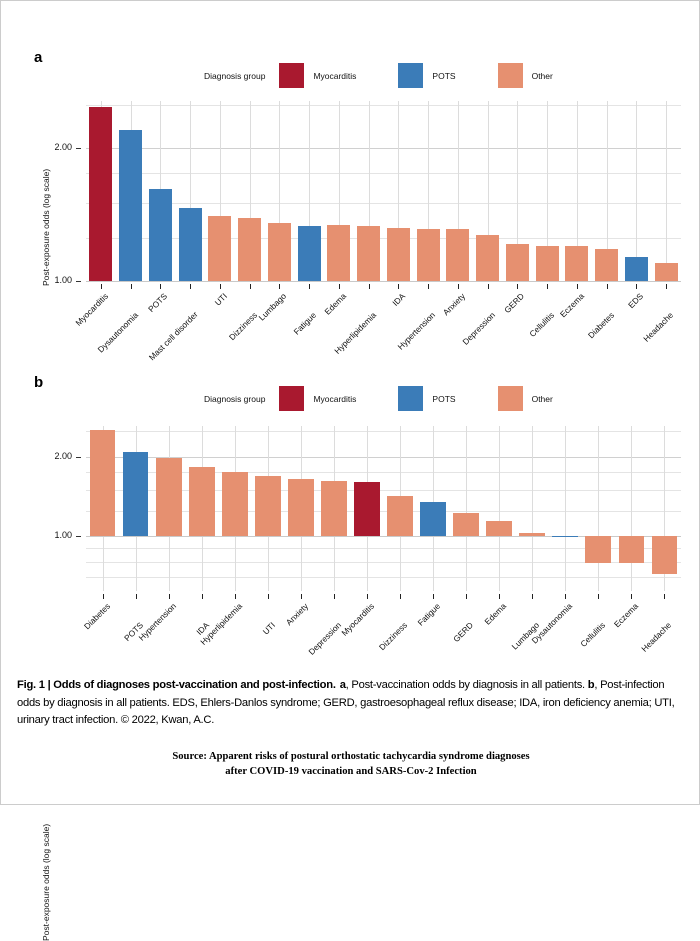 This screenshot has width=700, height=941. Describe the element at coordinates (378, 398) in the screenshot. I see `legend-panel-b: Diagnosis group Myocarditis POTS Other` at that location.